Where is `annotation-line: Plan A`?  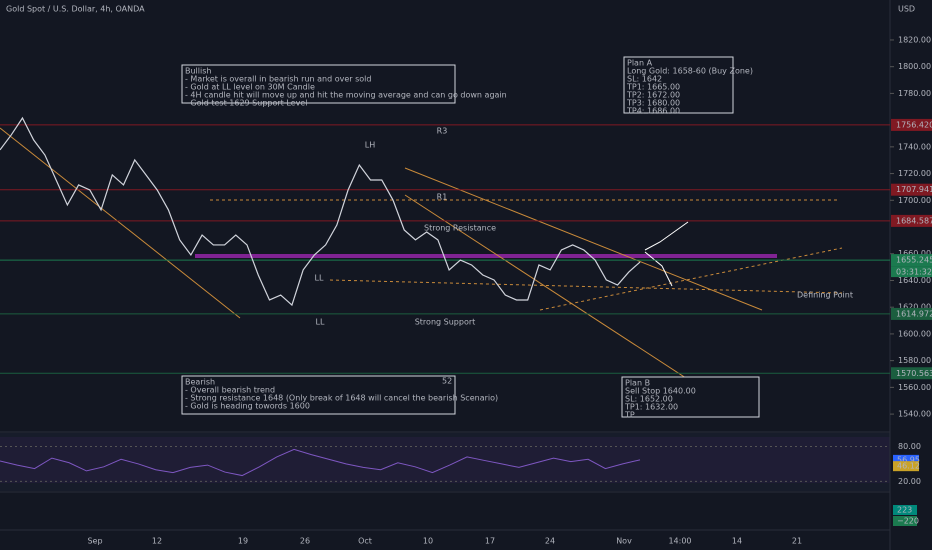
annotation-line: Plan A is located at coordinates (640, 63).